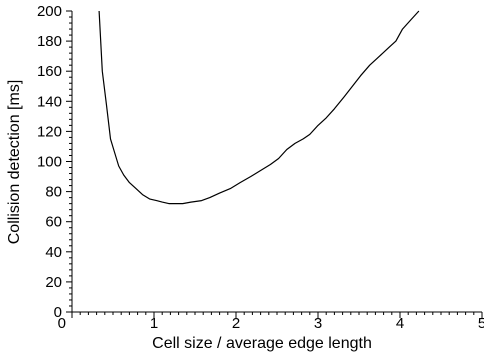 This screenshot has width=484, height=359. What do you see at coordinates (49, 162) in the screenshot?
I see `y-tick-label: 100` at bounding box center [49, 162].